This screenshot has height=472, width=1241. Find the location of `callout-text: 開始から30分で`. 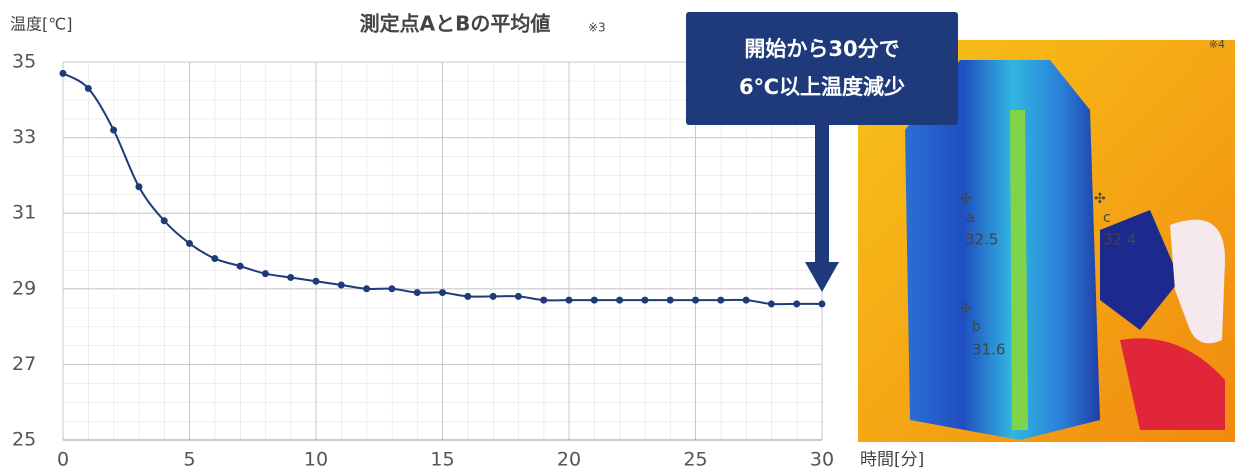

callout-text: 開始から30分で is located at coordinates (821, 49).